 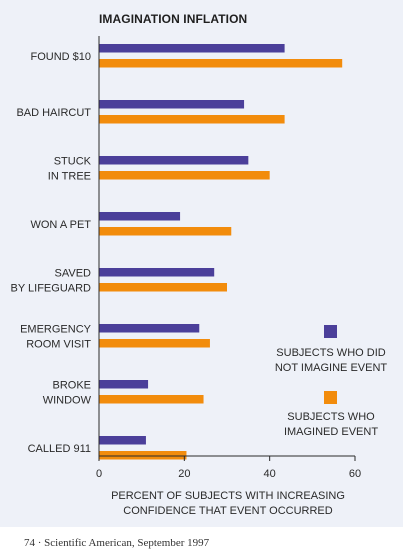 What do you see at coordinates (53, 113) in the screenshot?
I see `category-label: BAD HAIRCUT` at bounding box center [53, 113].